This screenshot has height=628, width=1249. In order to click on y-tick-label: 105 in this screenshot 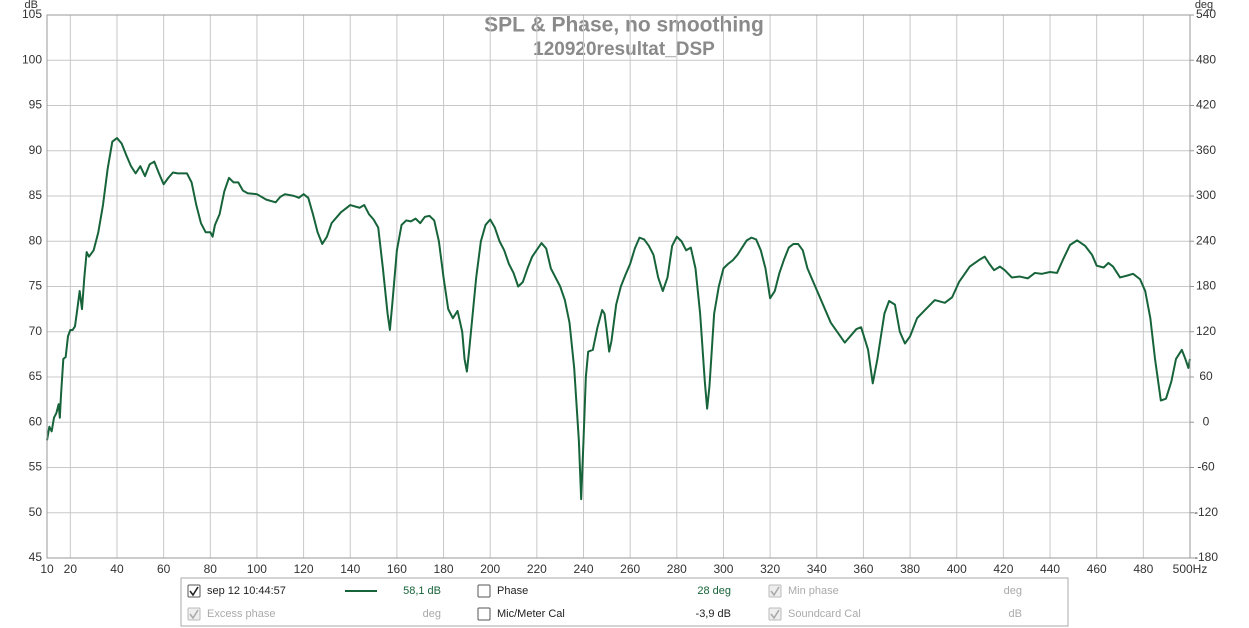, I will do `click(32, 14)`.